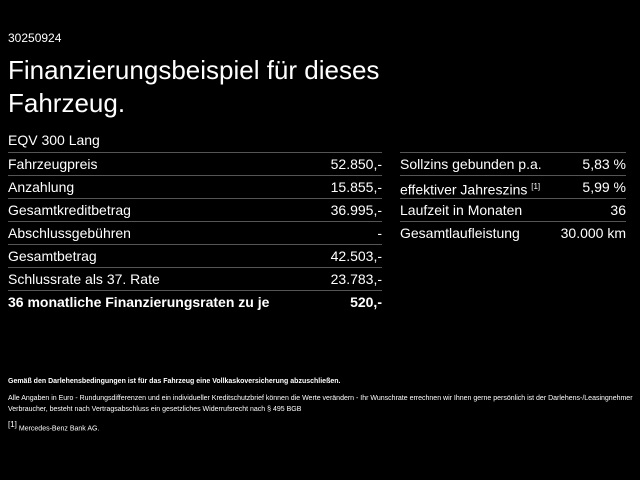 This screenshot has width=640, height=480. What do you see at coordinates (195, 186) in the screenshot?
I see `table-row: Anzahlung 15.855,-` at bounding box center [195, 186].